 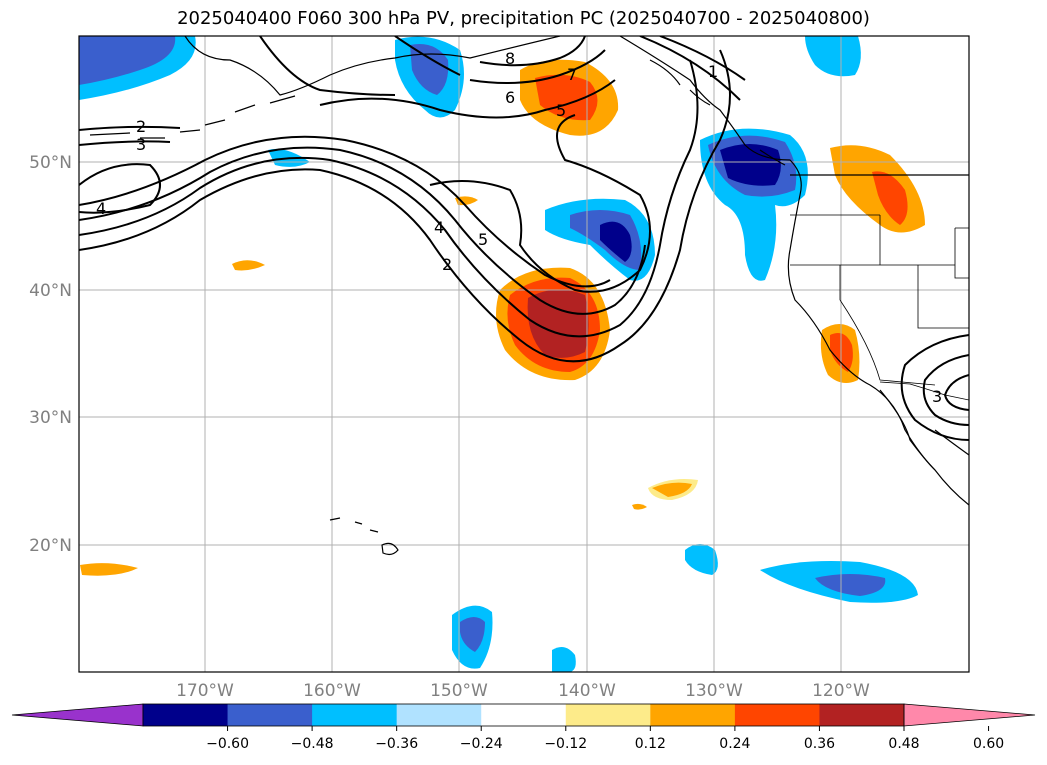 I want to click on latitude-labels: 50°N 40°N 30°N 20°N, so click(x=50, y=354).